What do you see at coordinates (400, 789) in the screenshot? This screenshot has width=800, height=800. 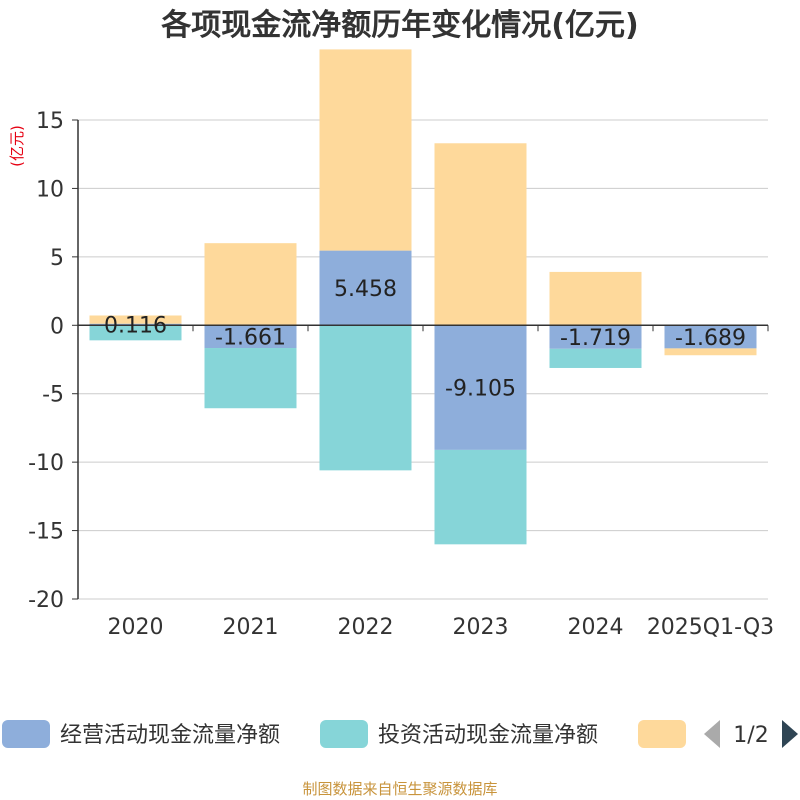 I see `source-note: 制图数据来自恒生聚源数据库` at bounding box center [400, 789].